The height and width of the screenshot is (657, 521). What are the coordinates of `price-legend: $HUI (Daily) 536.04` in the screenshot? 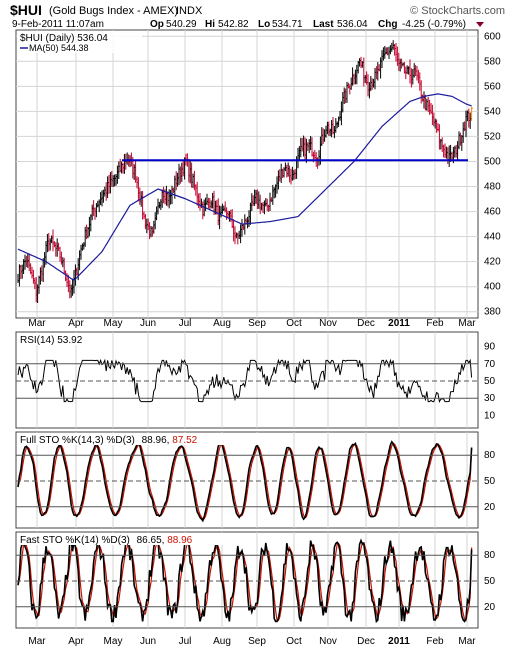 It's located at (64, 38).